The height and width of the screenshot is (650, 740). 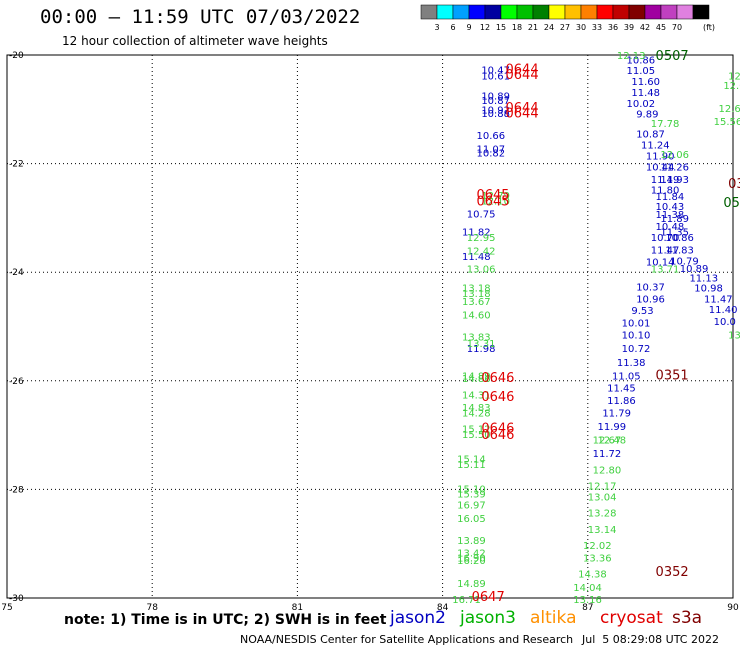 I want to click on data-label: 13.04, so click(x=602, y=497).